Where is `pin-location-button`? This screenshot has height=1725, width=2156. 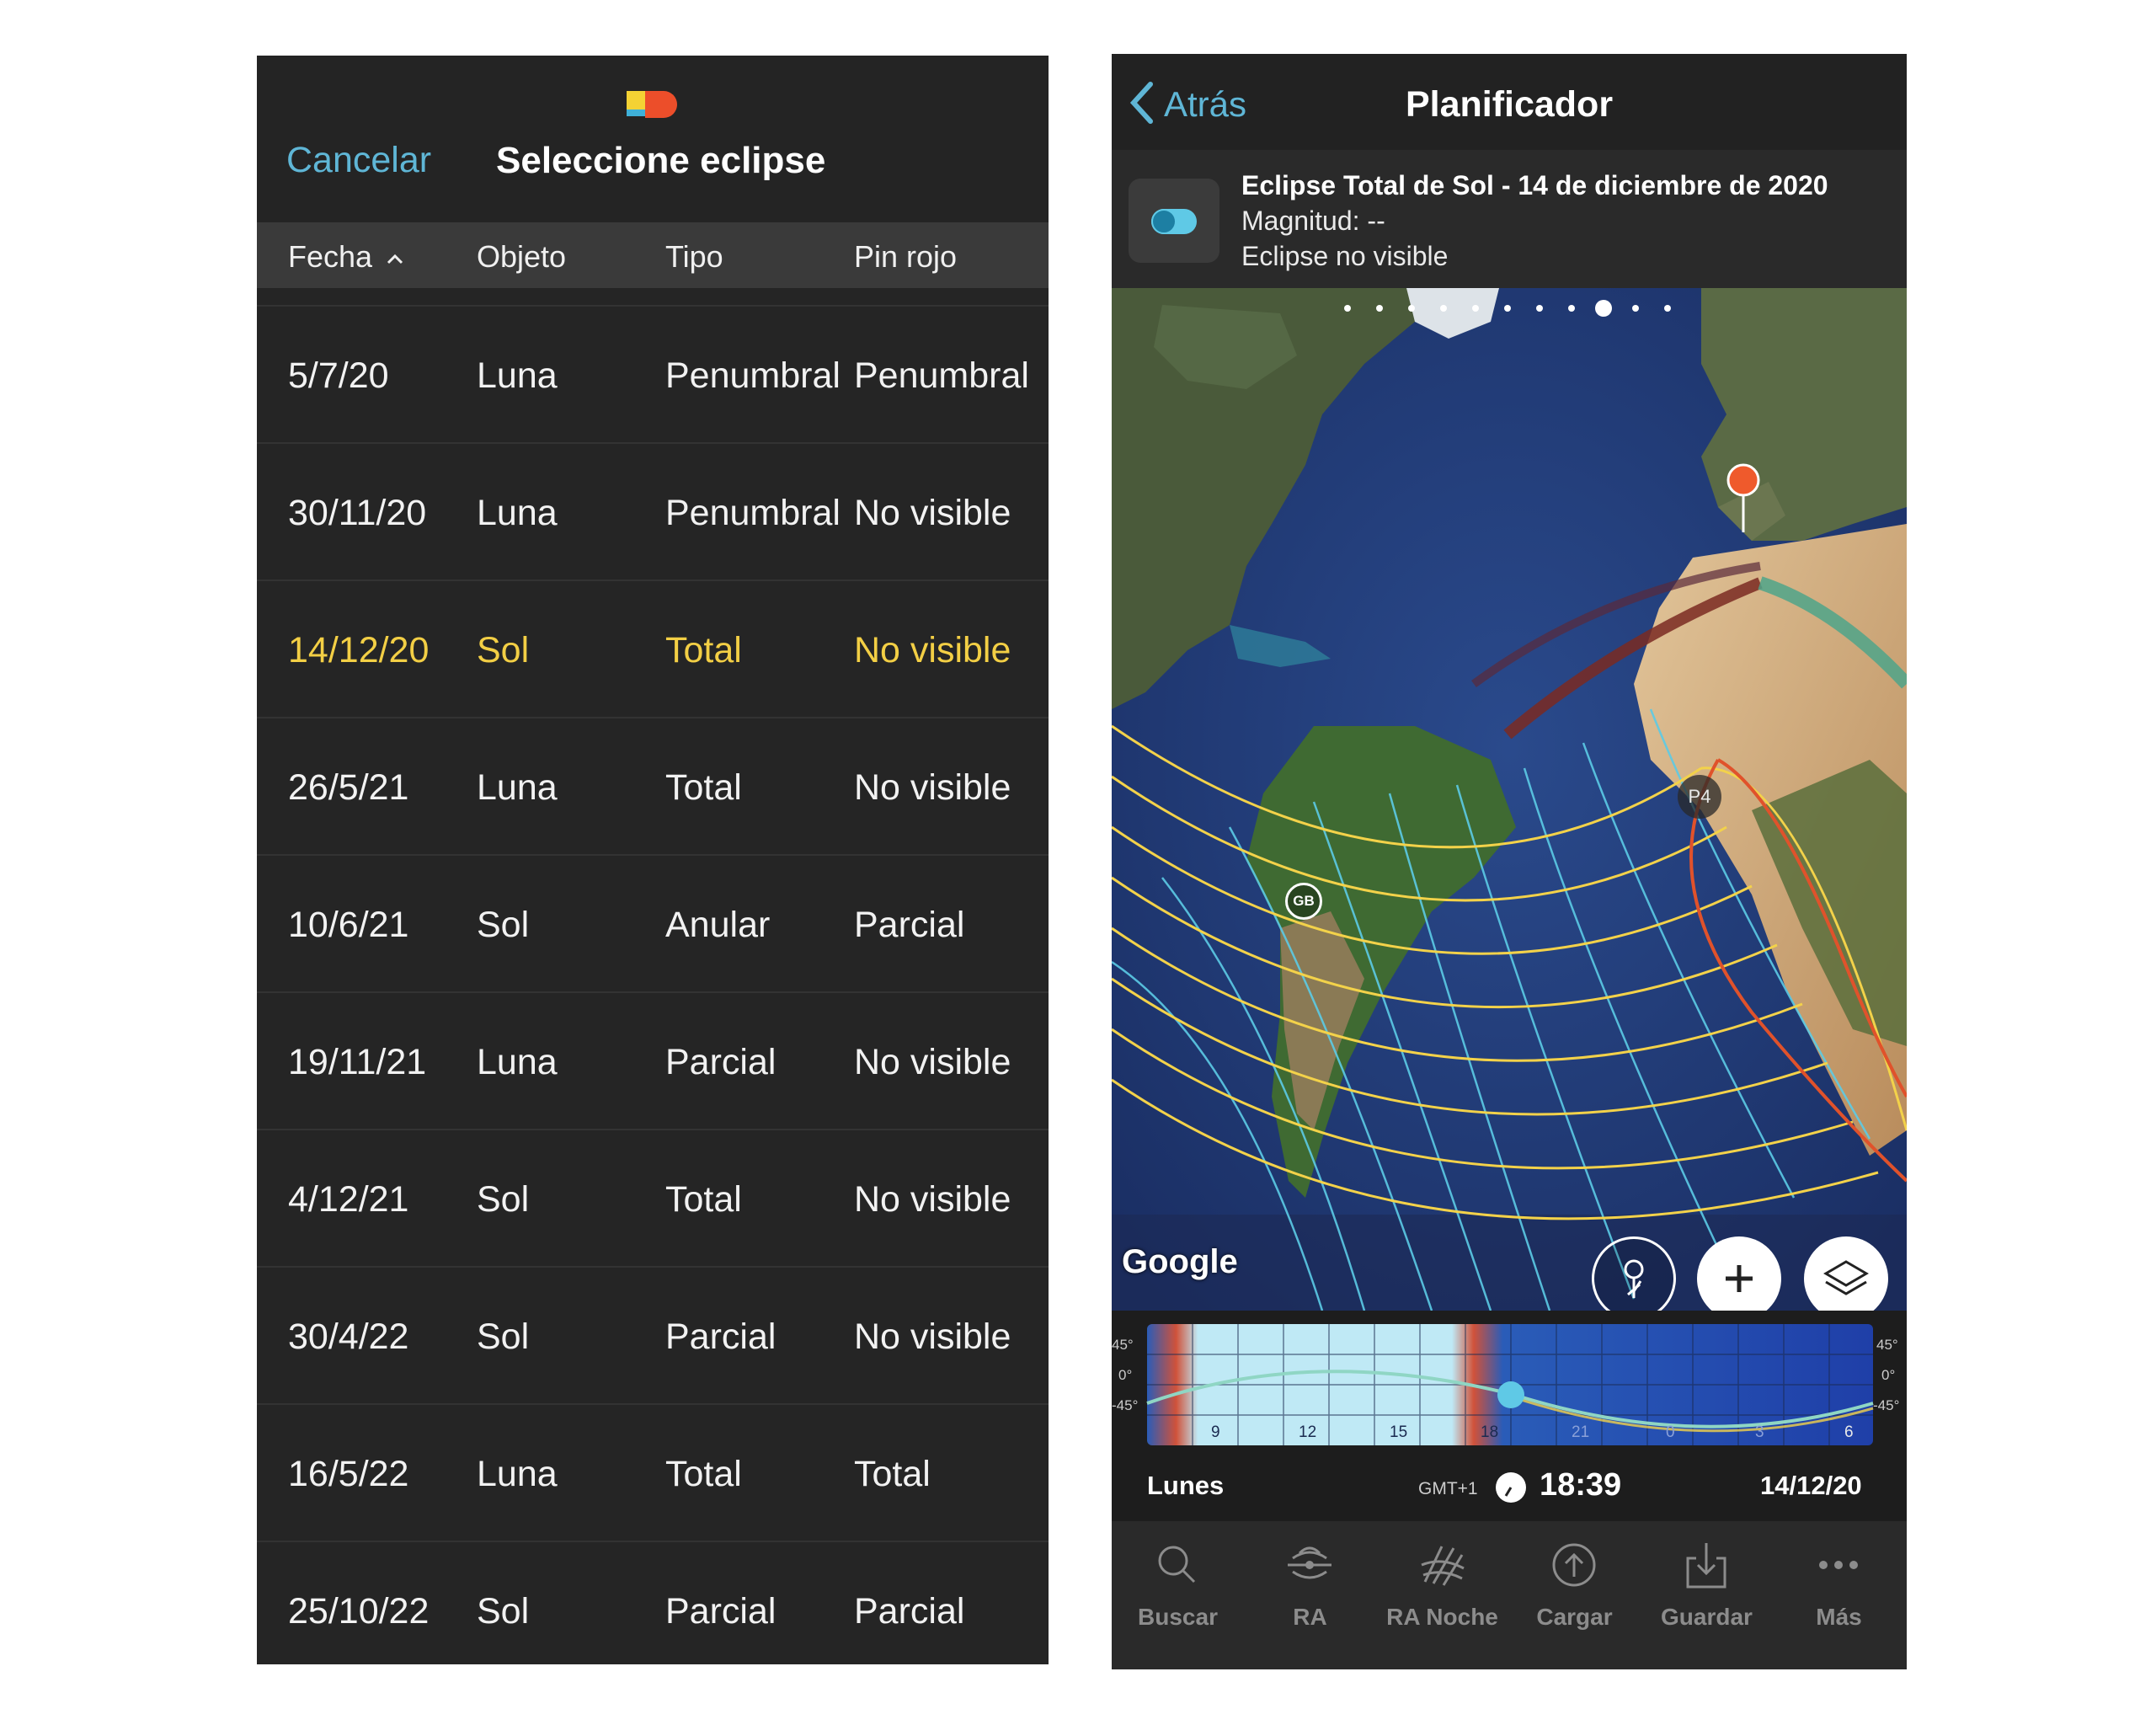
pin-location-button is located at coordinates (1634, 1278).